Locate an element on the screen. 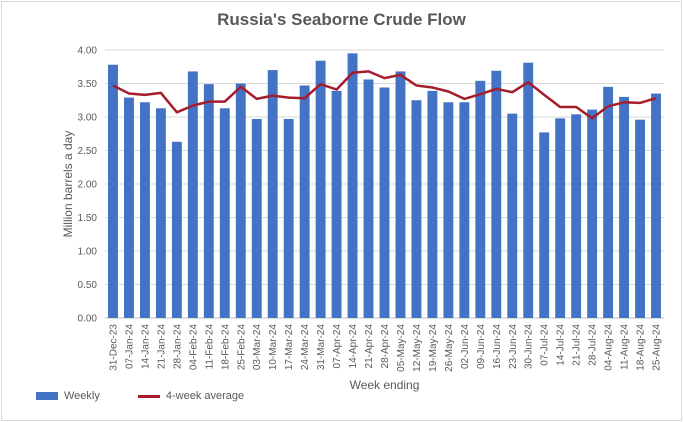 This screenshot has width=683, height=422. y-tick-label: 2.00 is located at coordinates (88, 185).